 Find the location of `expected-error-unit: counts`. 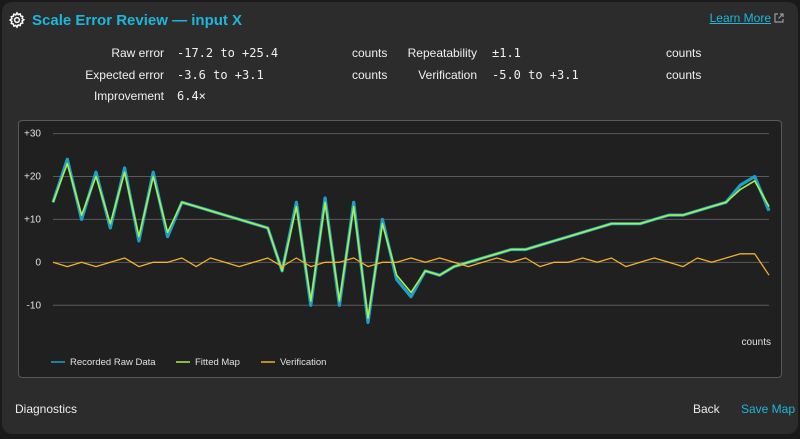

expected-error-unit: counts is located at coordinates (370, 75).